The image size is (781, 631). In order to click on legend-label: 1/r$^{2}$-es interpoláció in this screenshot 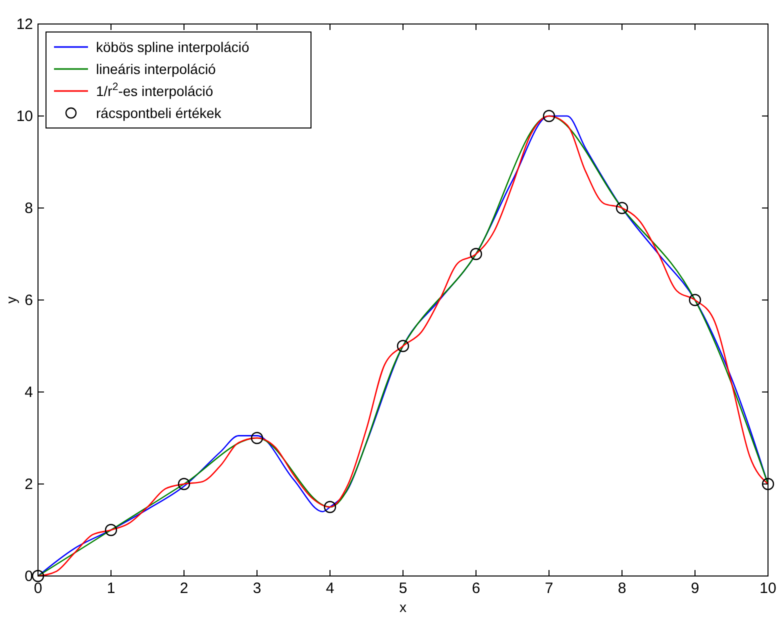, I will do `click(155, 90)`.